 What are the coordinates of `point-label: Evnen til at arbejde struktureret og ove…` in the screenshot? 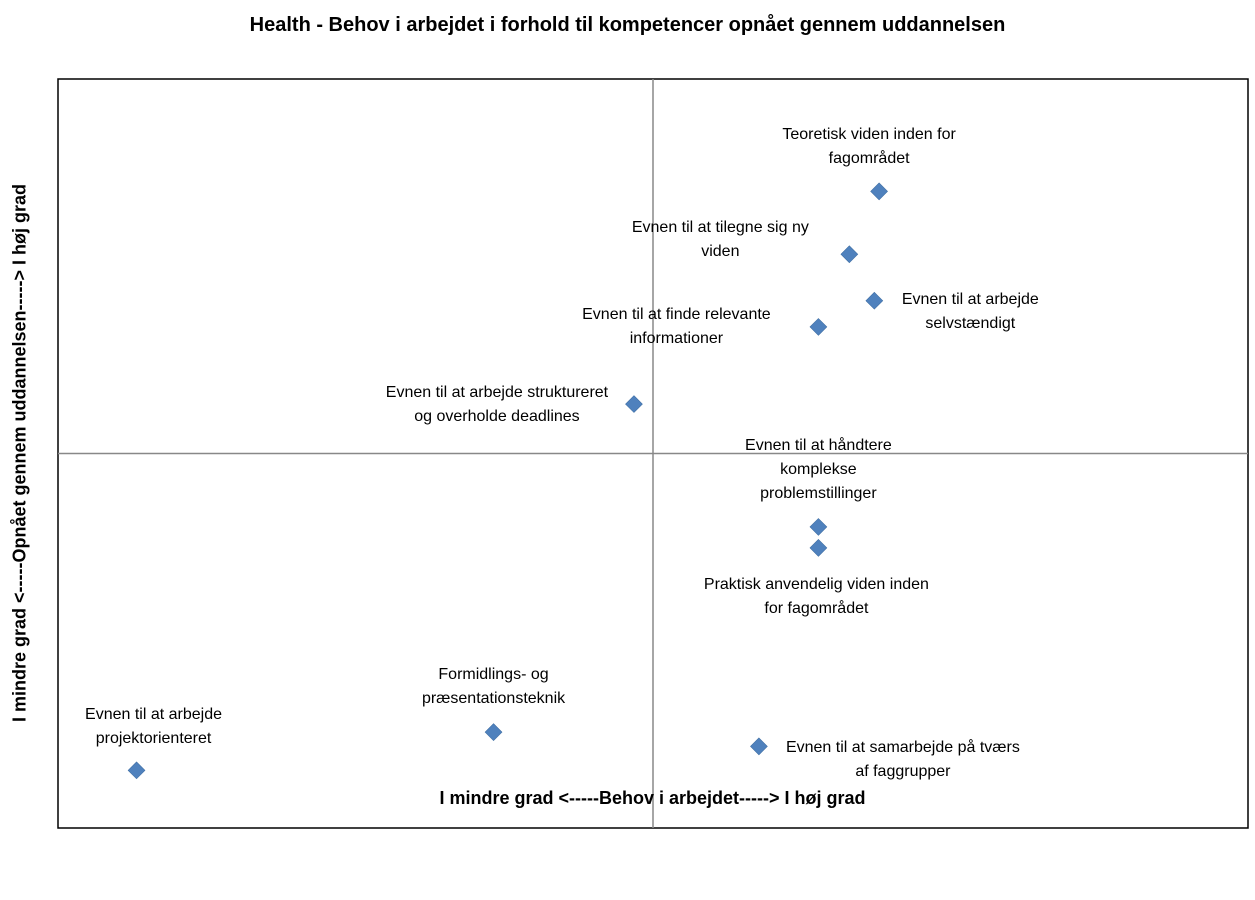 It's located at (497, 405).